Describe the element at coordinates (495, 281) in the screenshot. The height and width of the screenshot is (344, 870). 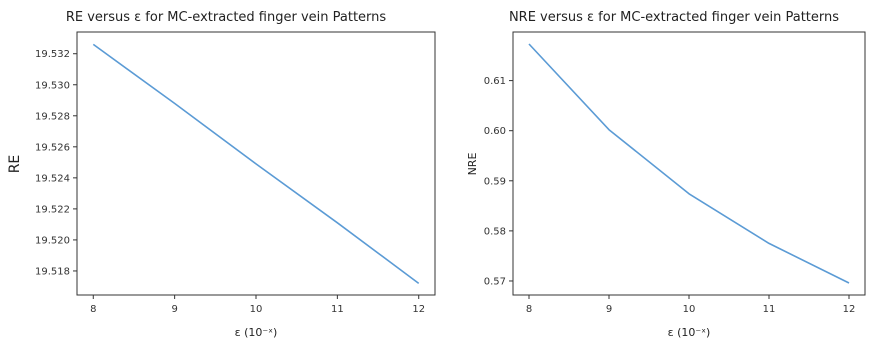
I see `nre-y-tick-label: 0.57` at that location.